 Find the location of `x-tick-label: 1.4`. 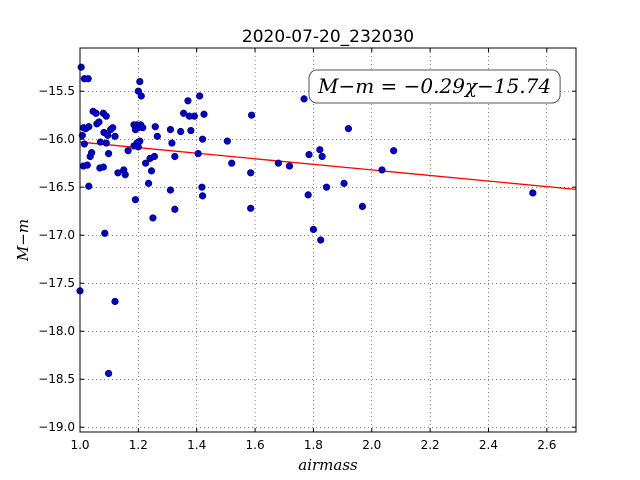

x-tick-label: 1.4 is located at coordinates (196, 445).